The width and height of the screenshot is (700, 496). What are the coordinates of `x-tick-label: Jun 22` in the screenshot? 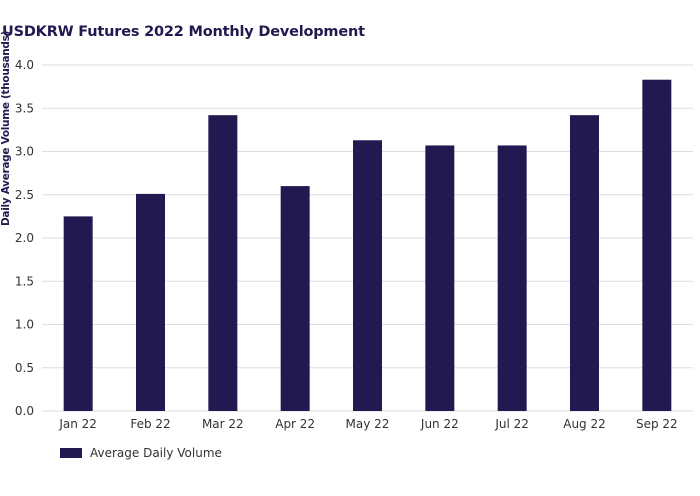 It's located at (439, 424).